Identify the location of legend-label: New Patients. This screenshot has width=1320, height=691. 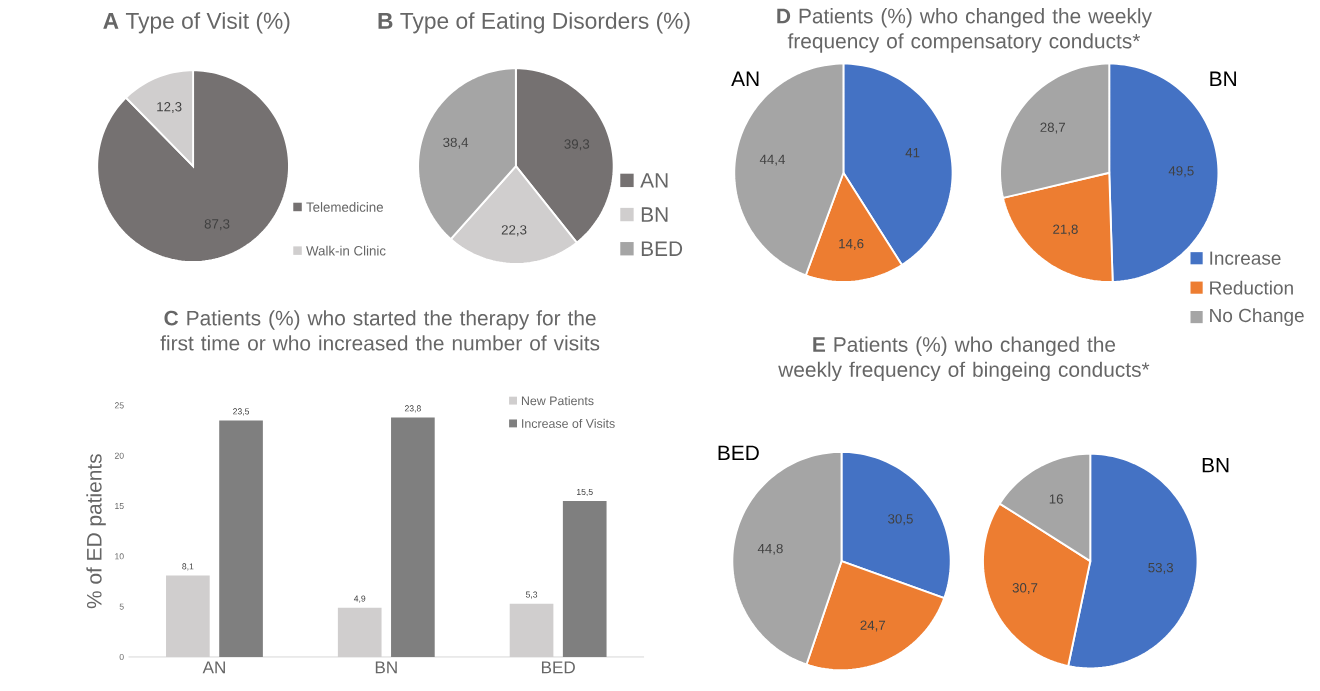
(557, 401).